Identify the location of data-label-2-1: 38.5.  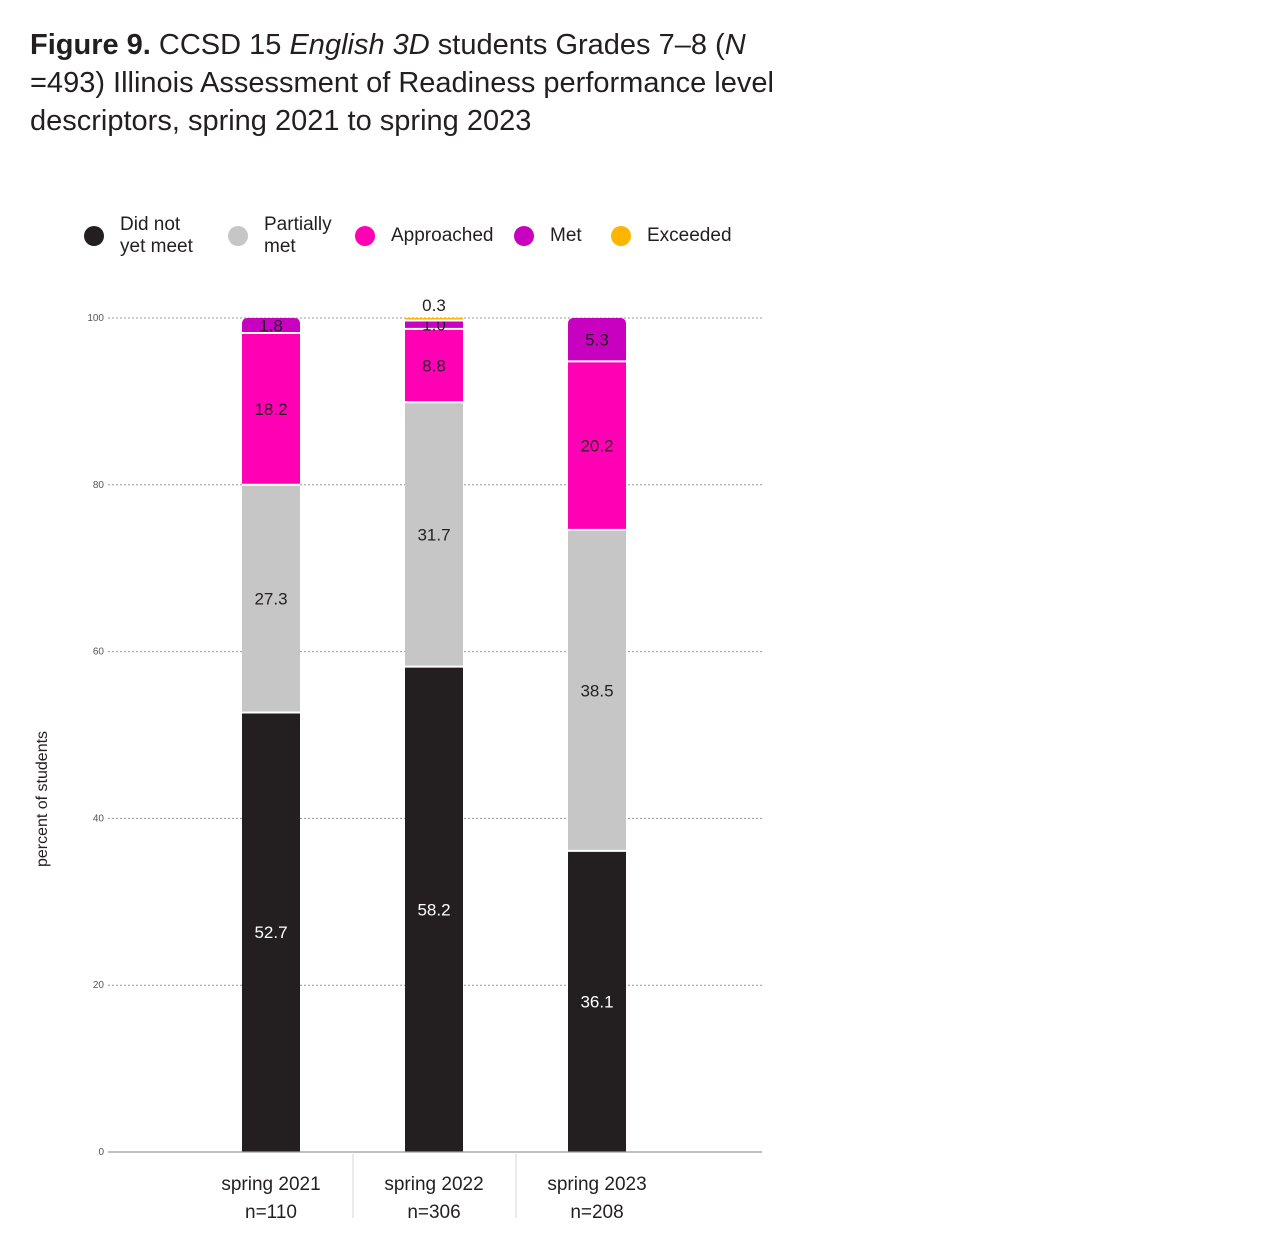
(596, 690).